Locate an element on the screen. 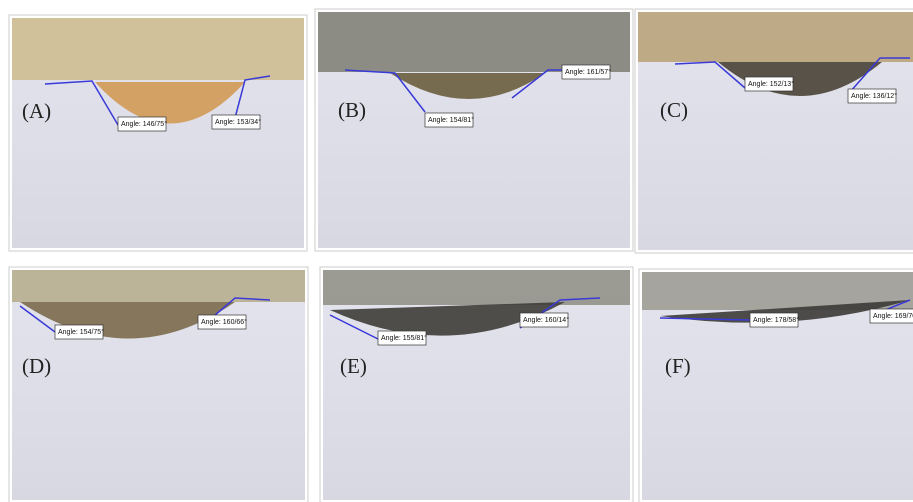 Image resolution: width=913 pixels, height=502 pixels. angle-label: Angle: 169/70° is located at coordinates (893, 316).